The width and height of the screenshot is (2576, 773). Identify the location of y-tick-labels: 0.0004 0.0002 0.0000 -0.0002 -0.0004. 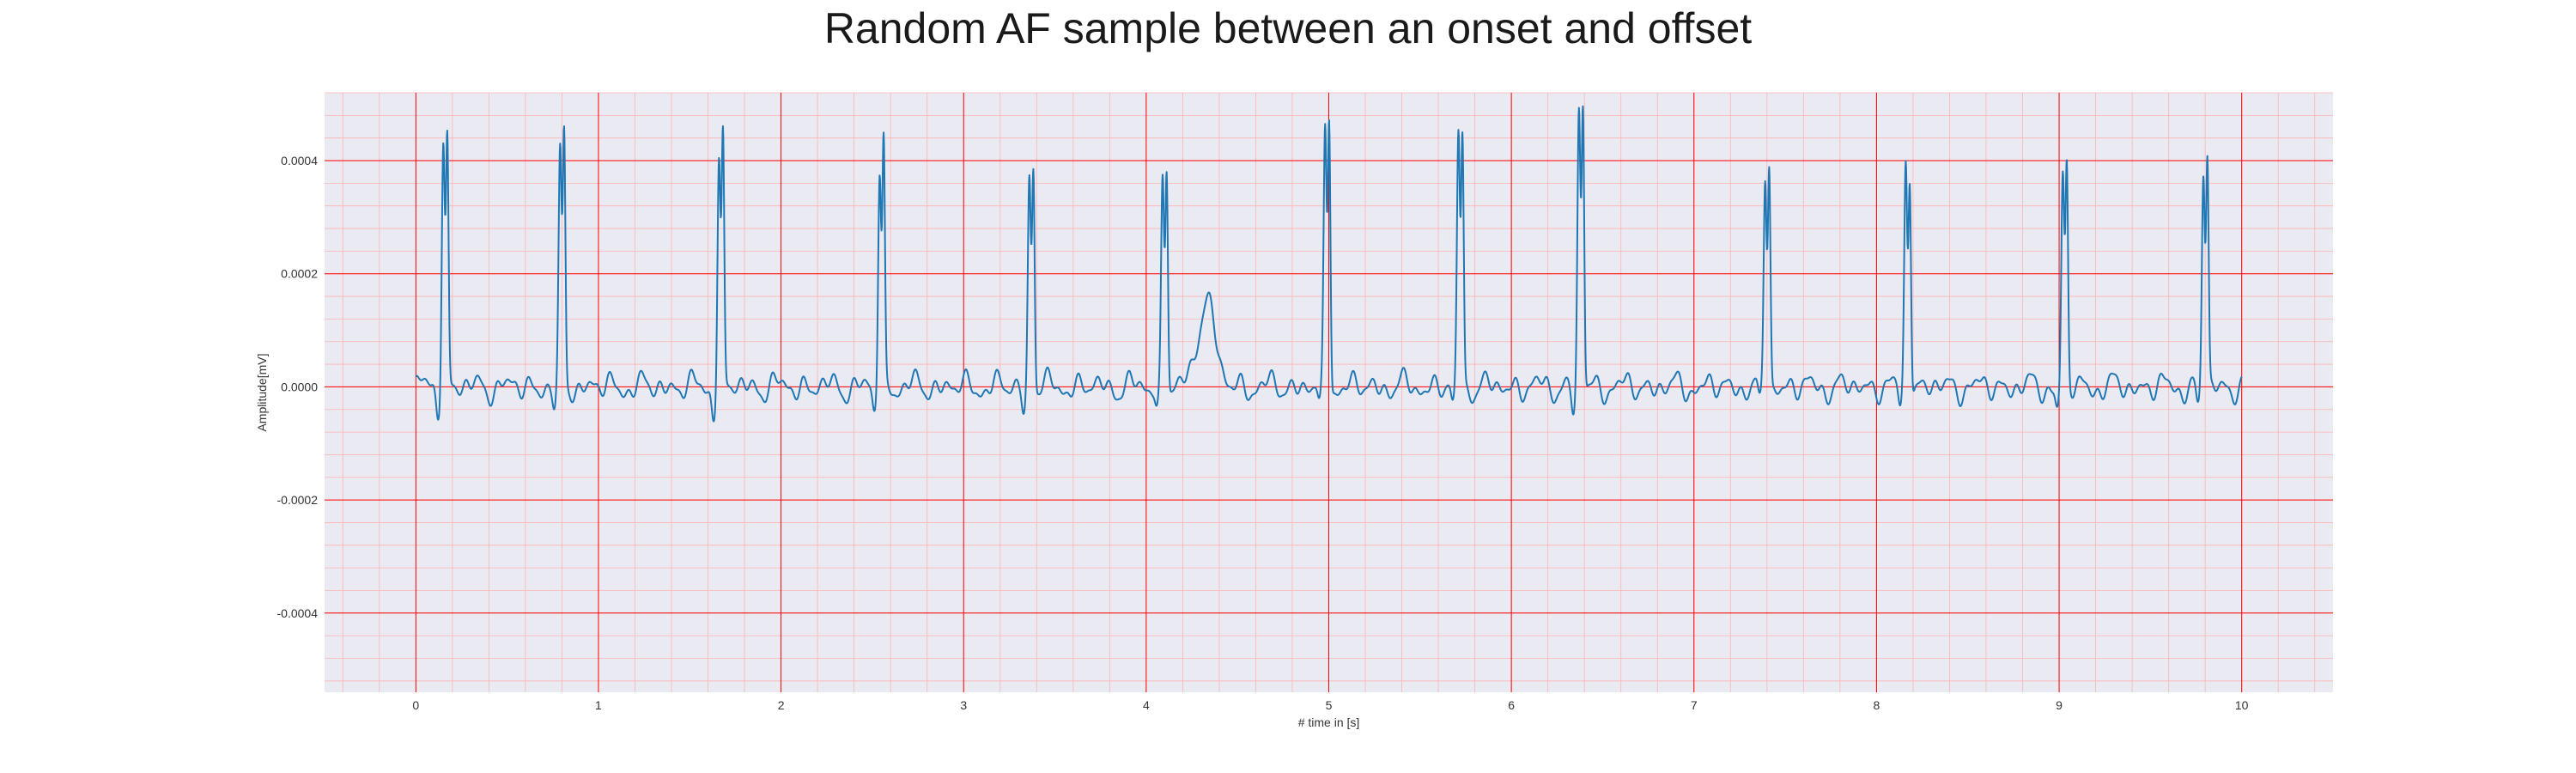
(298, 387).